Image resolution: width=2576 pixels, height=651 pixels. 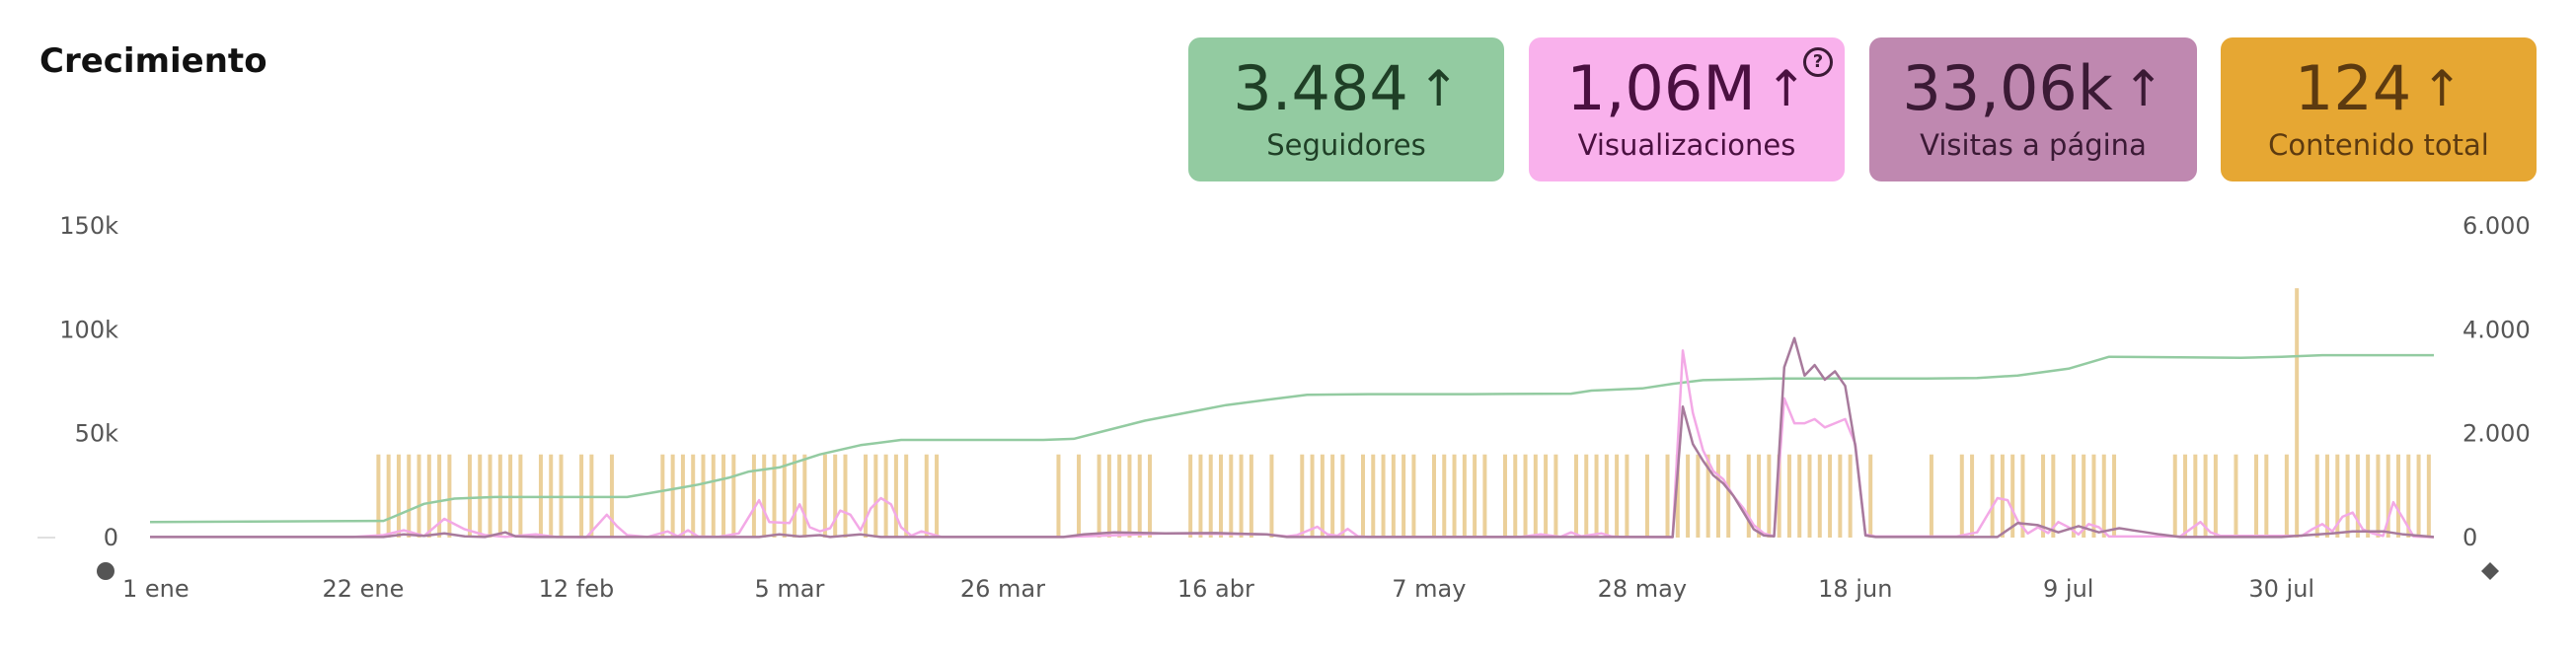 What do you see at coordinates (105, 571) in the screenshot?
I see `range-start-handle` at bounding box center [105, 571].